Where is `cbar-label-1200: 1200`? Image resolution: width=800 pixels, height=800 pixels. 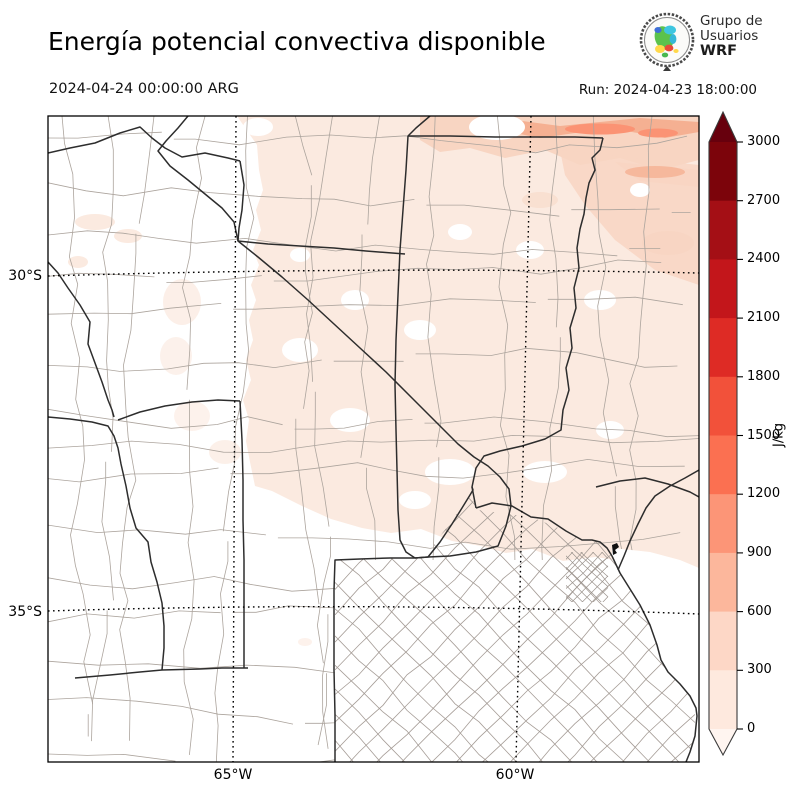
cbar-label-1200: 1200 is located at coordinates (764, 493).